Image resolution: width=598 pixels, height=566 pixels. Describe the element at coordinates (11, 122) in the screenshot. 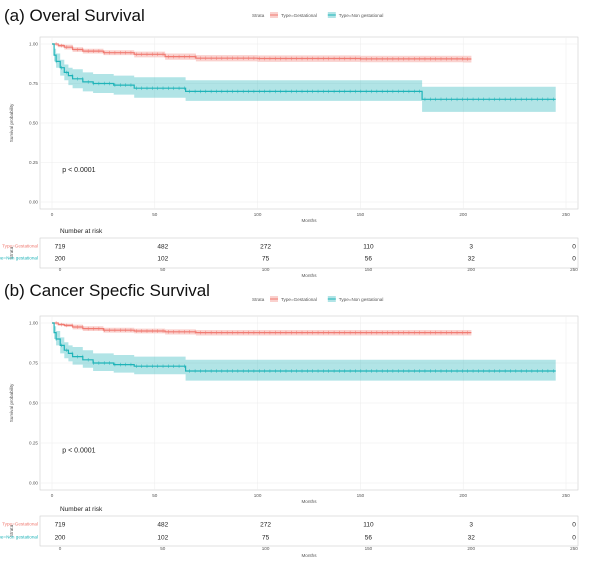

I see `y-axis-label: Survival probability` at that location.